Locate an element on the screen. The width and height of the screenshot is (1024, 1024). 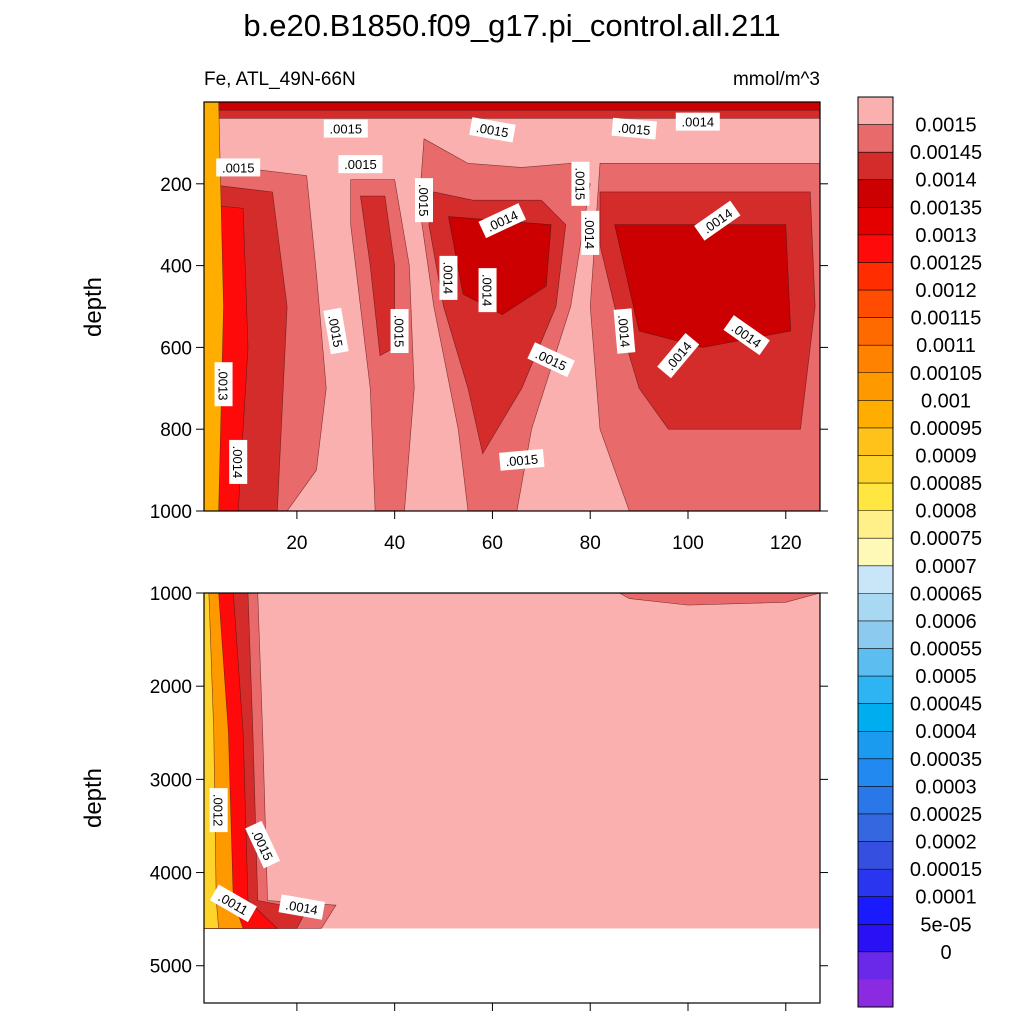
colorbar-label: 0.0012 is located at coordinates (945, 291).